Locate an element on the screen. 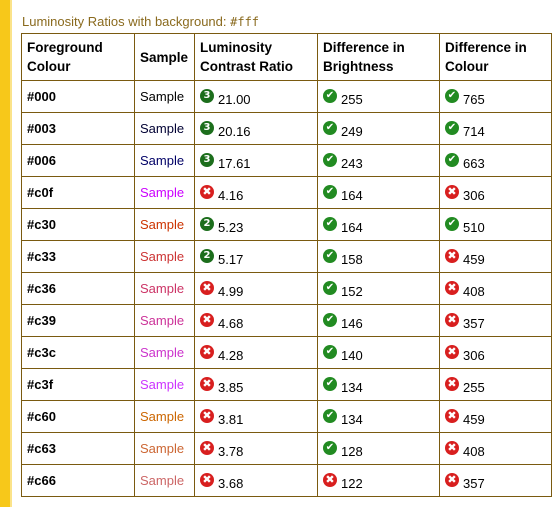 The width and height of the screenshot is (557, 507). table-row: #c39 Sample ✖ 4.68 ✔ 146 ✖ 357 is located at coordinates (286, 320).